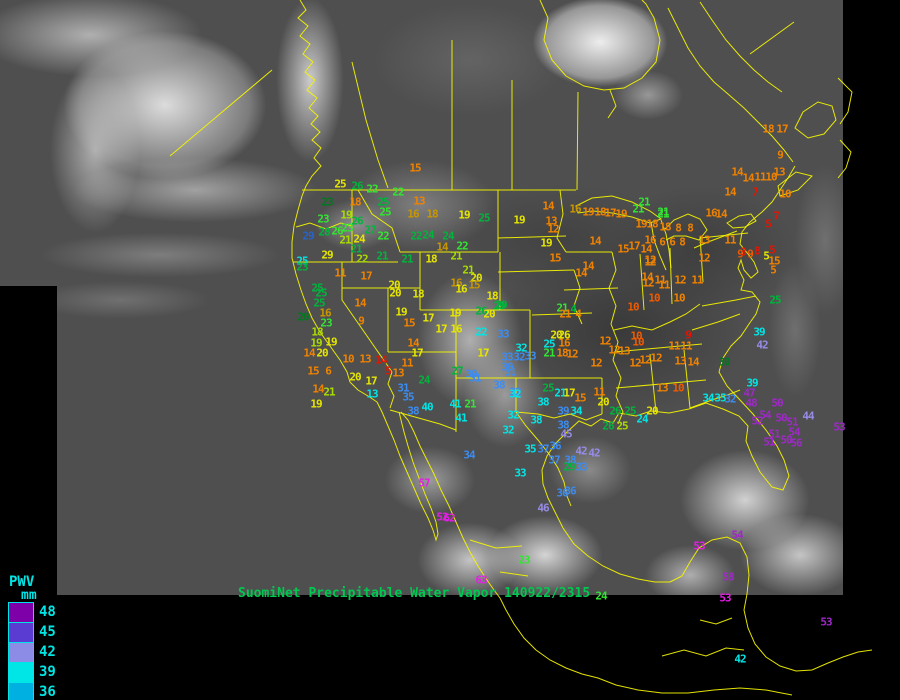 Image resolution: width=900 pixels, height=700 pixels. Describe the element at coordinates (471, 374) in the screenshot. I see `station-value: 30` at that location.